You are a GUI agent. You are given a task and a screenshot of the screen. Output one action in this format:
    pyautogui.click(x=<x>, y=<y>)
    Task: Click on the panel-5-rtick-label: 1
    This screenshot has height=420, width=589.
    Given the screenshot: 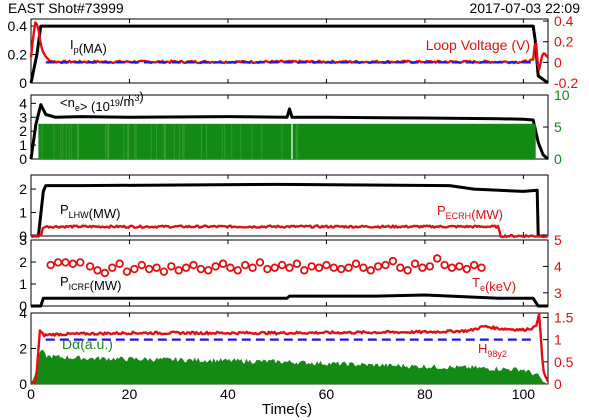 What is the action you would take?
    pyautogui.click(x=558, y=340)
    